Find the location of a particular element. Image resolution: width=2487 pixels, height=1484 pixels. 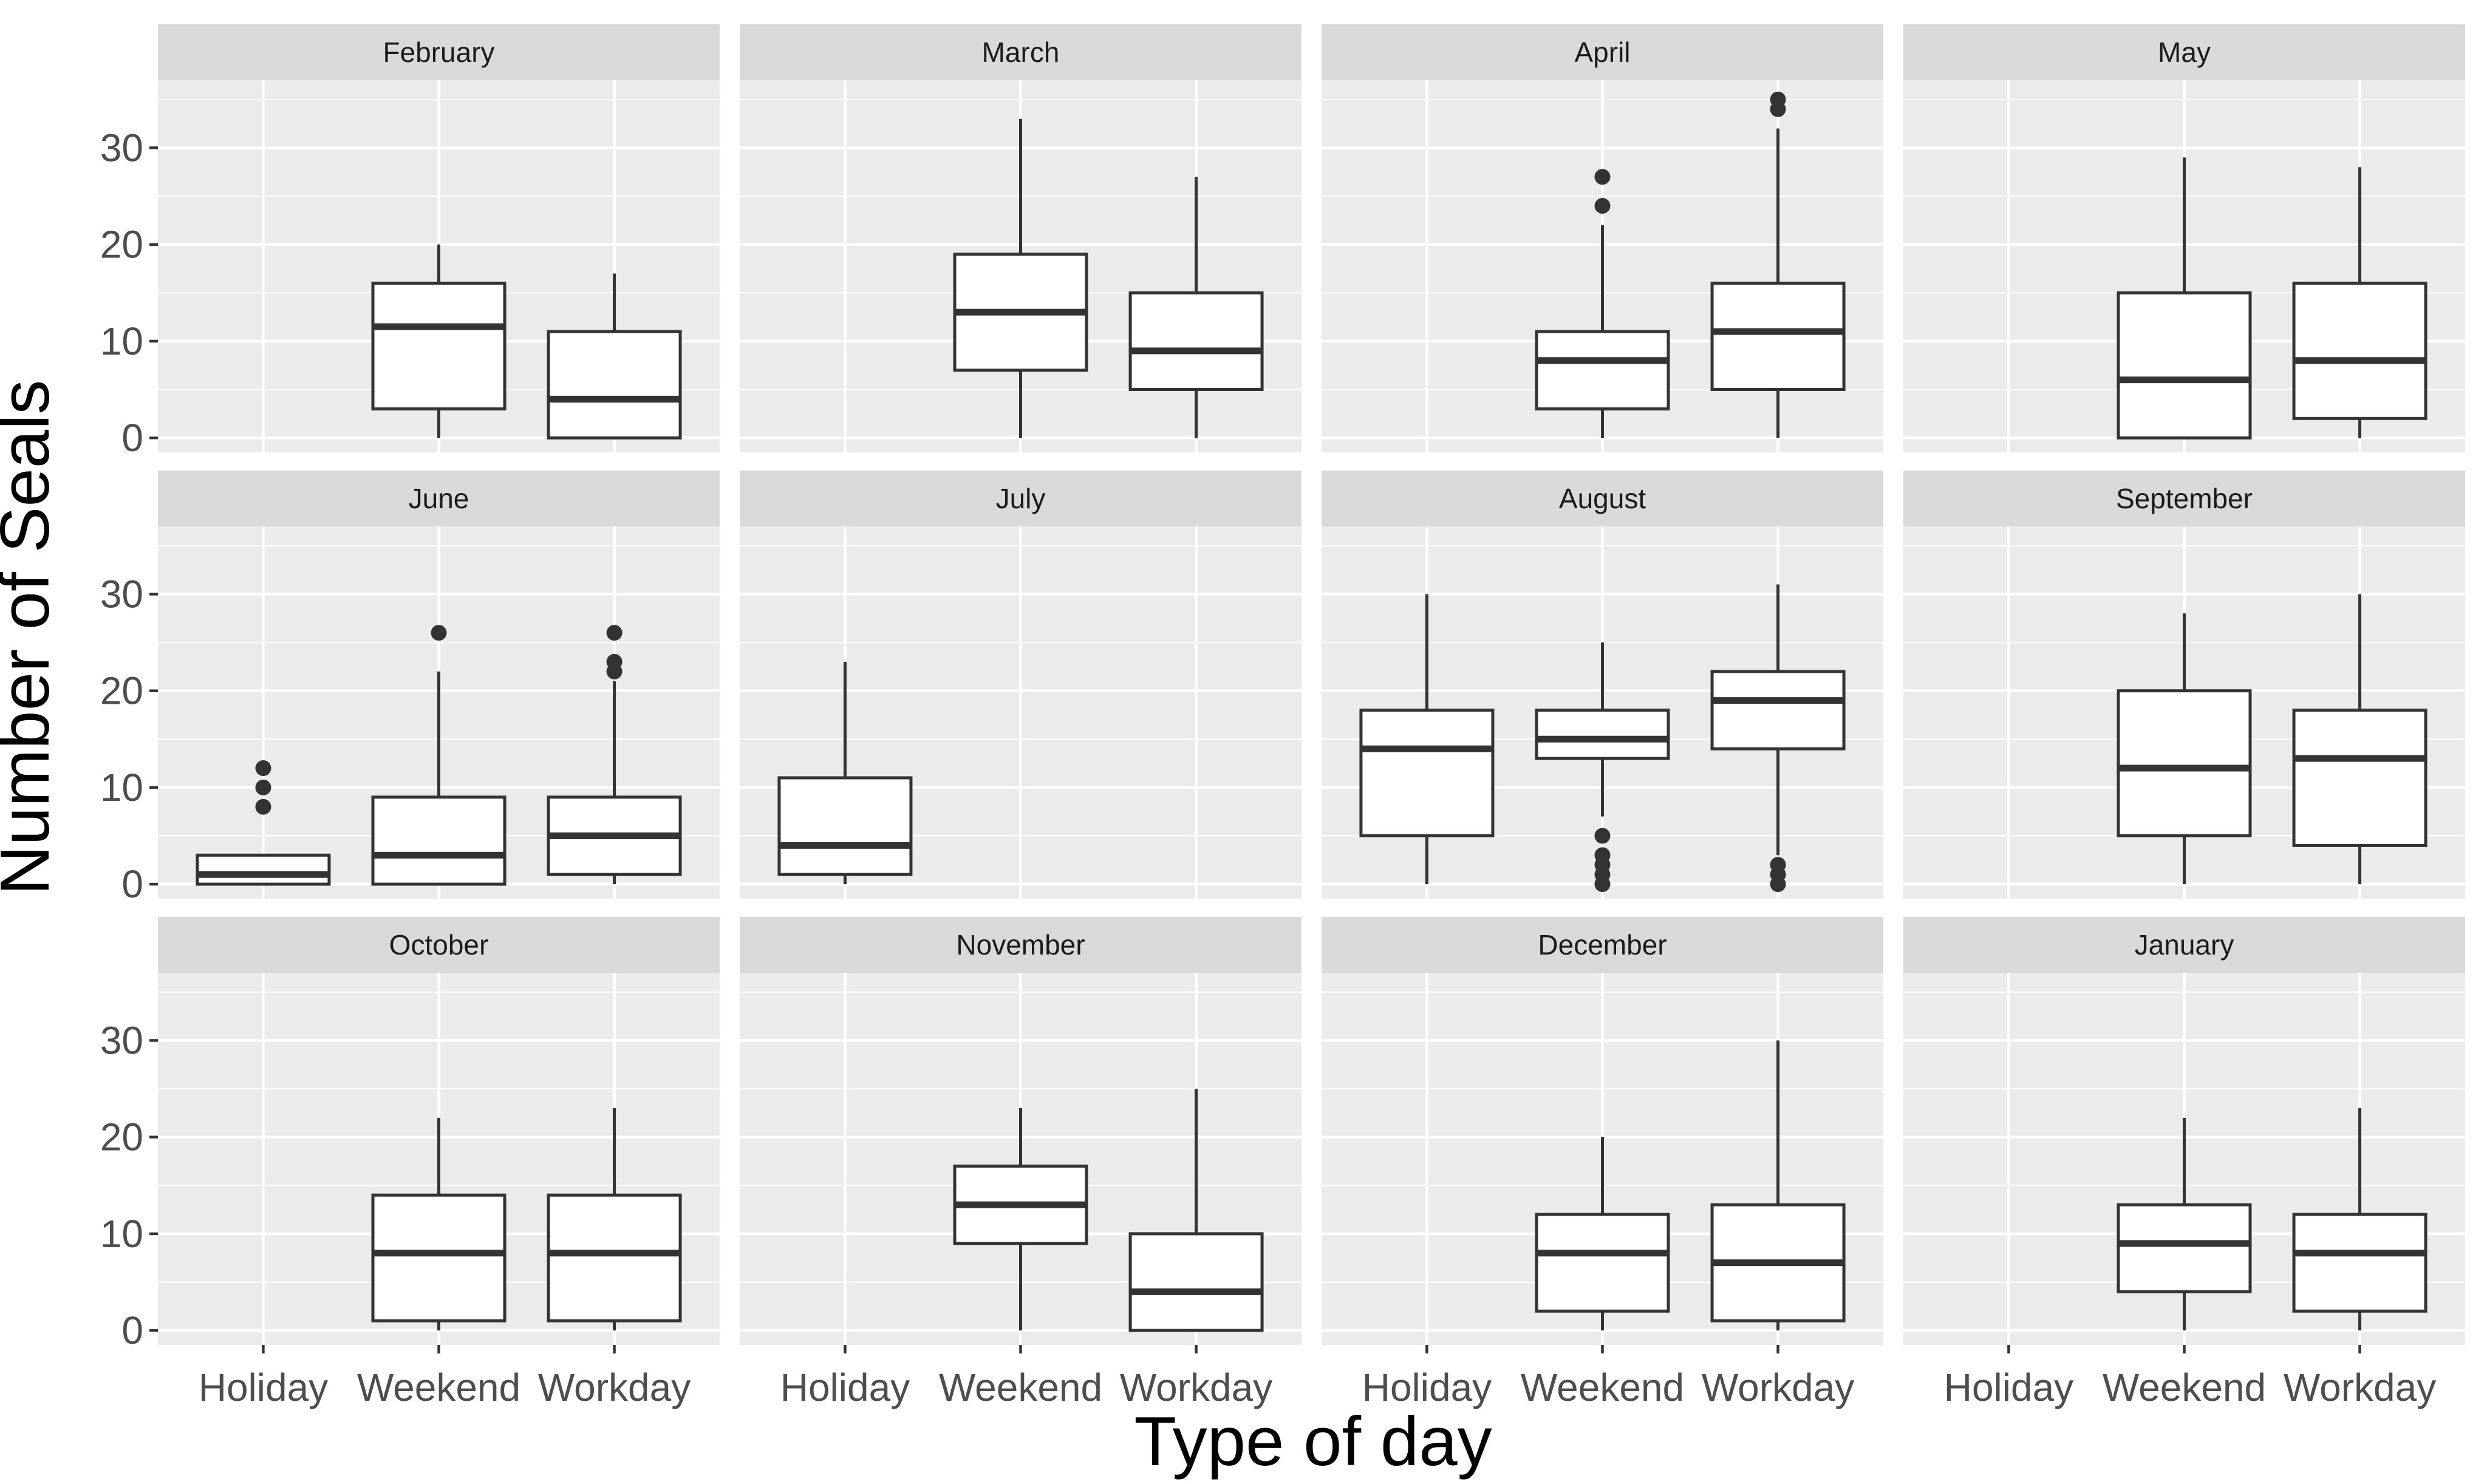

facet-strip-label: July is located at coordinates (1021, 498).